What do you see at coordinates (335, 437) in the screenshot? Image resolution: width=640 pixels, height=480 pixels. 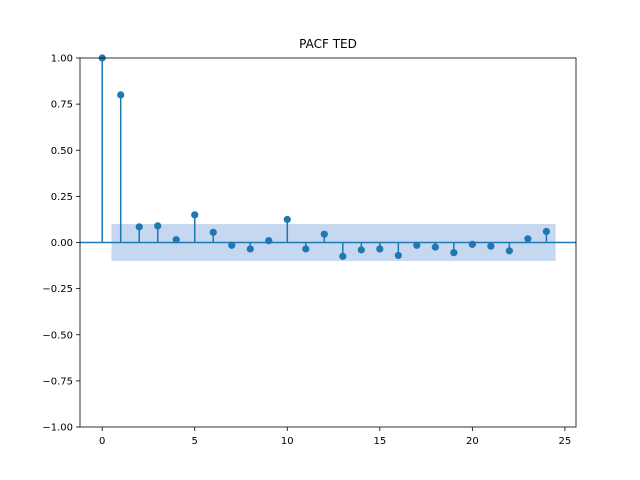 I see `x-axis: 0 5 10 15 20 25` at bounding box center [335, 437].